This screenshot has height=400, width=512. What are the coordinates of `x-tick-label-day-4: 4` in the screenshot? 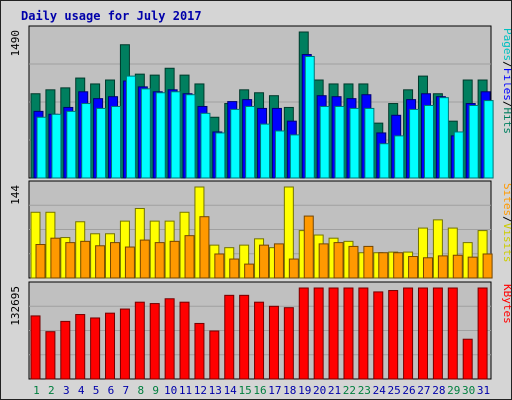 It's located at (81, 390).